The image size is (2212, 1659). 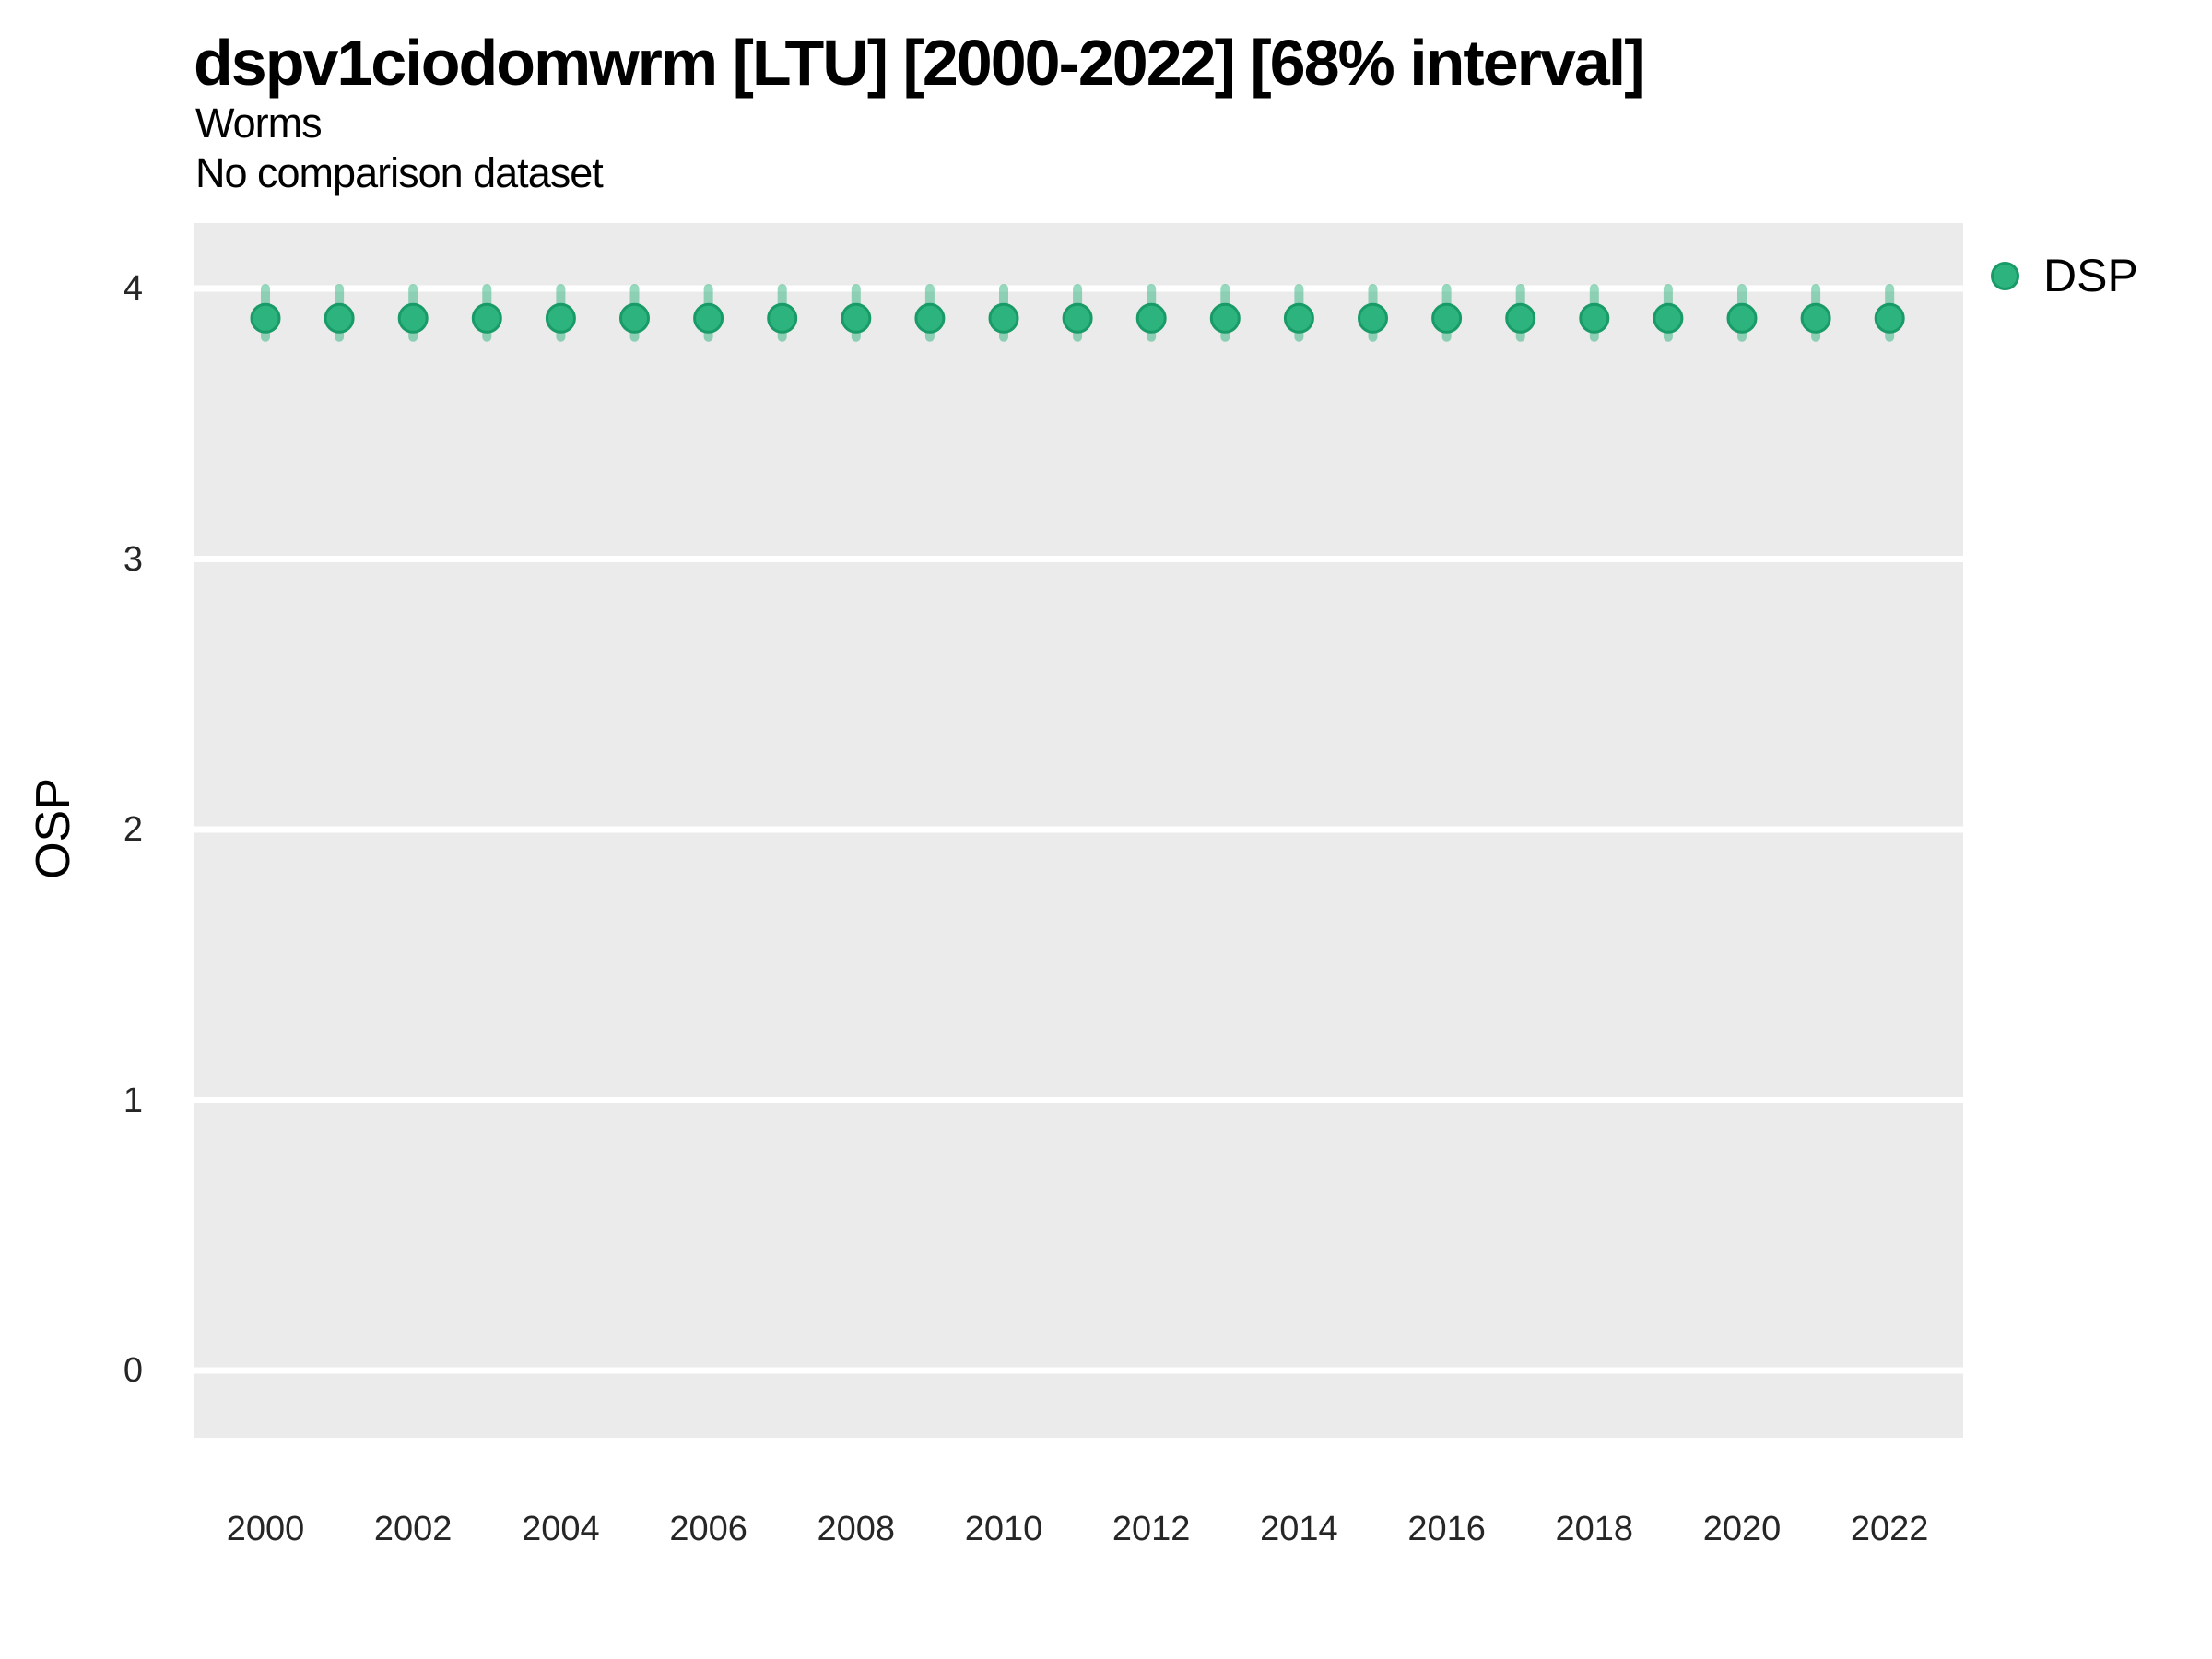 What do you see at coordinates (1594, 1529) in the screenshot?
I see `x-tick-label-2018: 2018` at bounding box center [1594, 1529].